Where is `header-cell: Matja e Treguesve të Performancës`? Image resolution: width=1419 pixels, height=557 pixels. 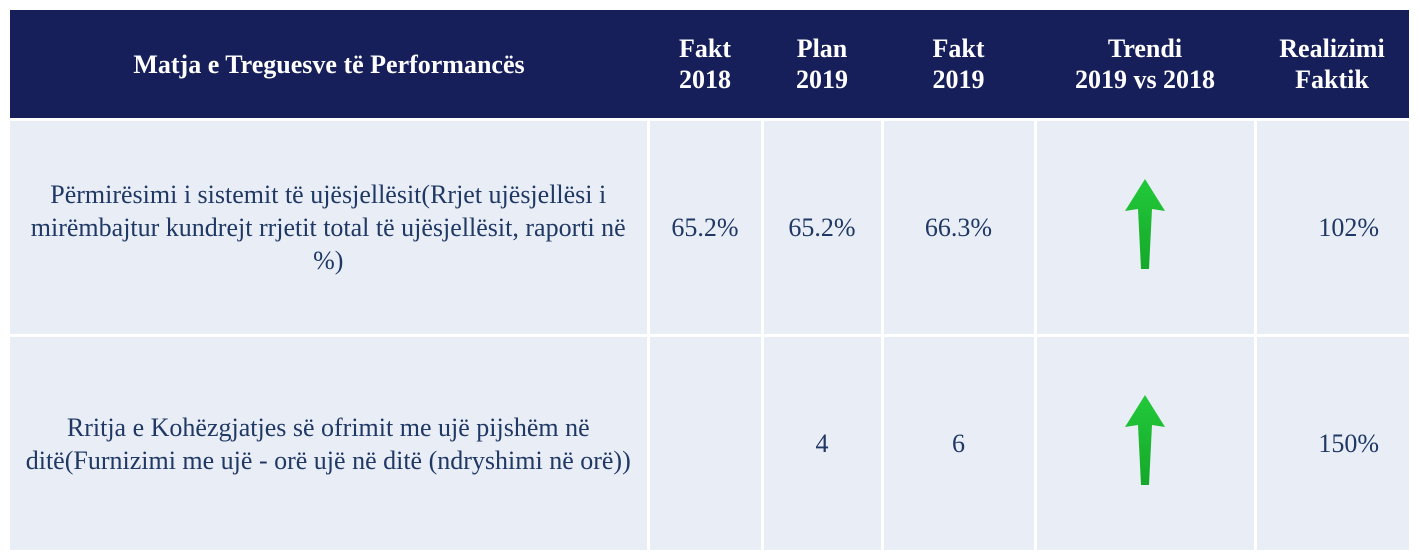
header-cell: Matja e Treguesve të Performancës is located at coordinates (329, 65).